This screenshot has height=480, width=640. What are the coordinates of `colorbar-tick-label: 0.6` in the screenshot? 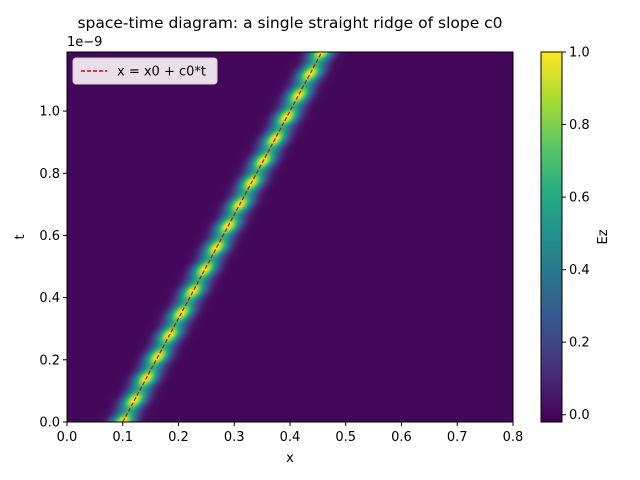 It's located at (579, 198).